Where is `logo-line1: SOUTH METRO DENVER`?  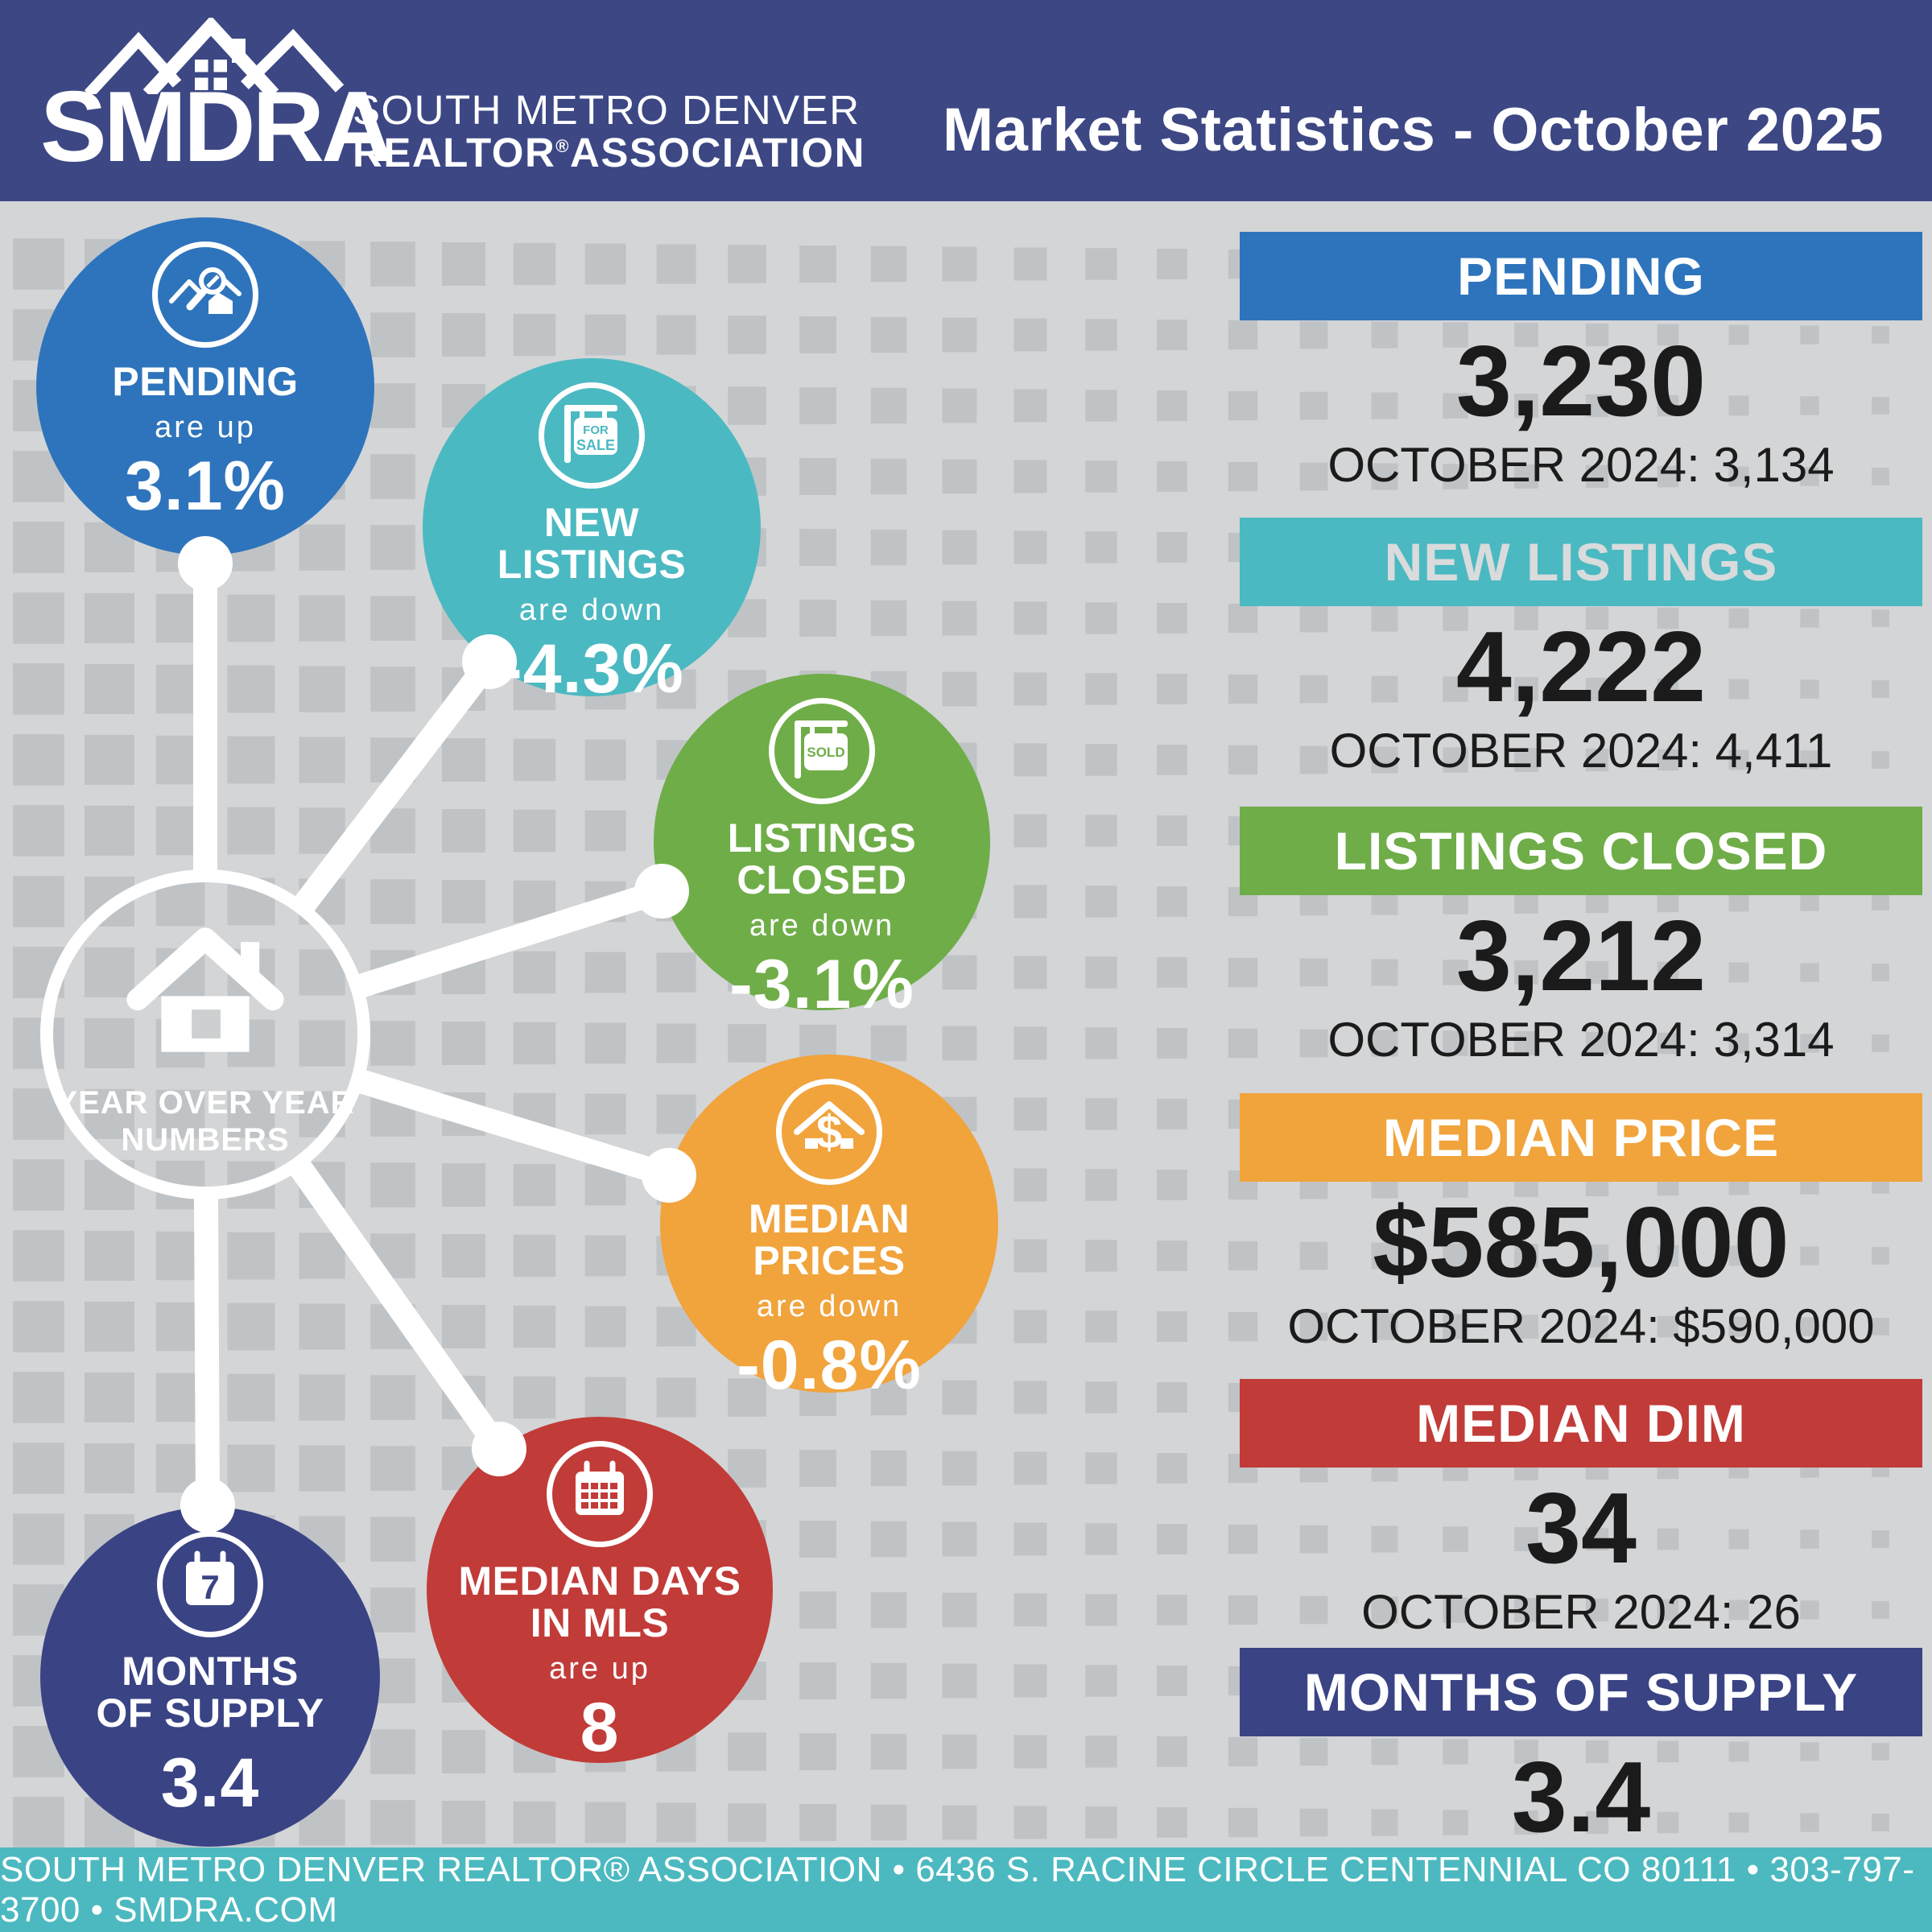
logo-line1: SOUTH METRO DENVER is located at coordinates (607, 110).